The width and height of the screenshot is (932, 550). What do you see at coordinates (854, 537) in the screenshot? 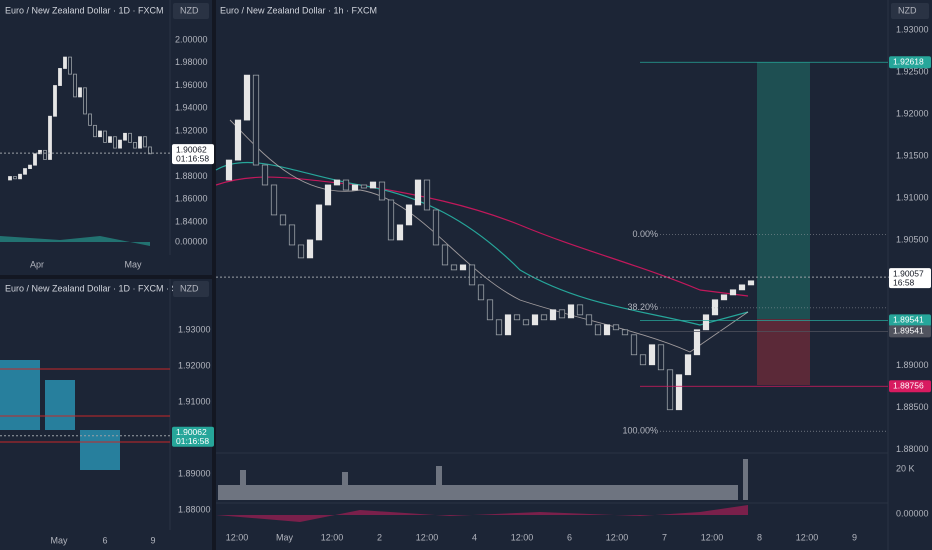
I see `x-tick-label: 9` at bounding box center [854, 537].